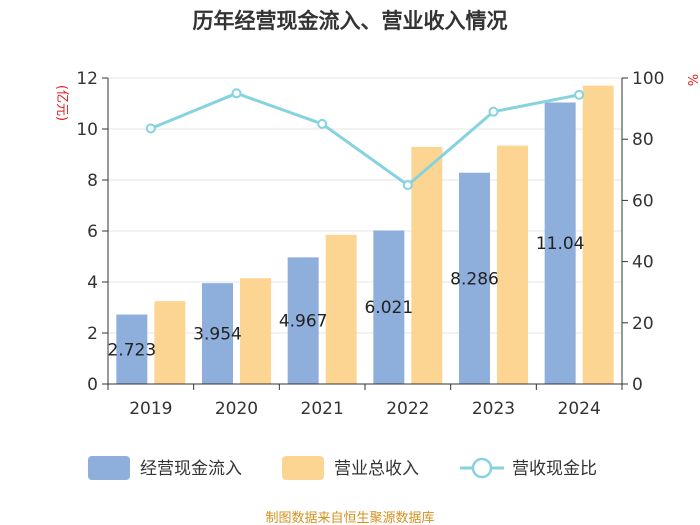  Describe the element at coordinates (643, 140) in the screenshot. I see `right-tick-label: 80` at that location.